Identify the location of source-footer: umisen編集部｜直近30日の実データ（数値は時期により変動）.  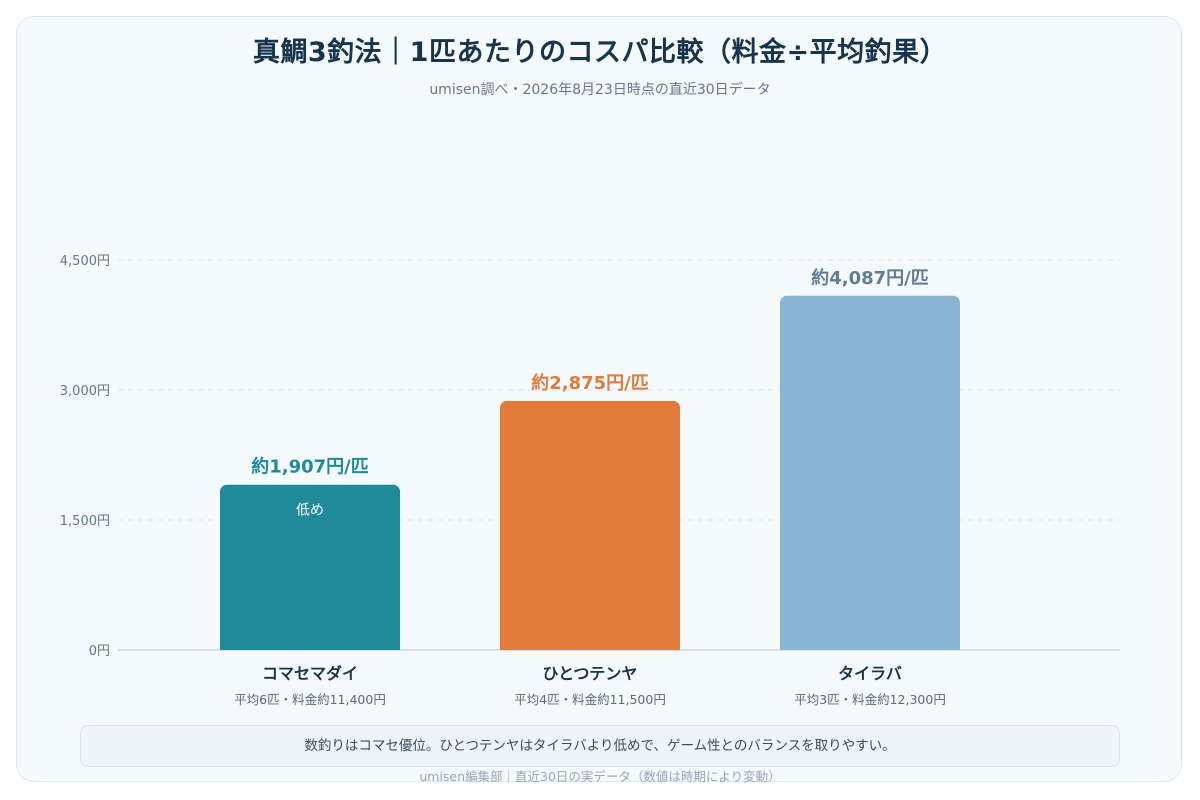
(600, 776).